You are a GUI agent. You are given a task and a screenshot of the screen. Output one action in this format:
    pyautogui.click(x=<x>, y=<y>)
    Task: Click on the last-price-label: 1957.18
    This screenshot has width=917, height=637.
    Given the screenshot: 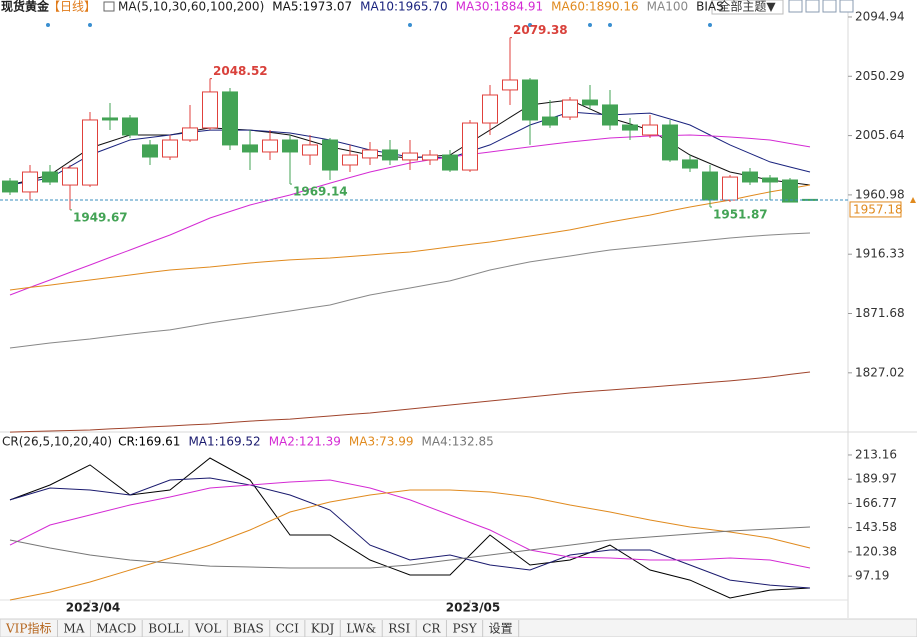 What is the action you would take?
    pyautogui.click(x=878, y=209)
    